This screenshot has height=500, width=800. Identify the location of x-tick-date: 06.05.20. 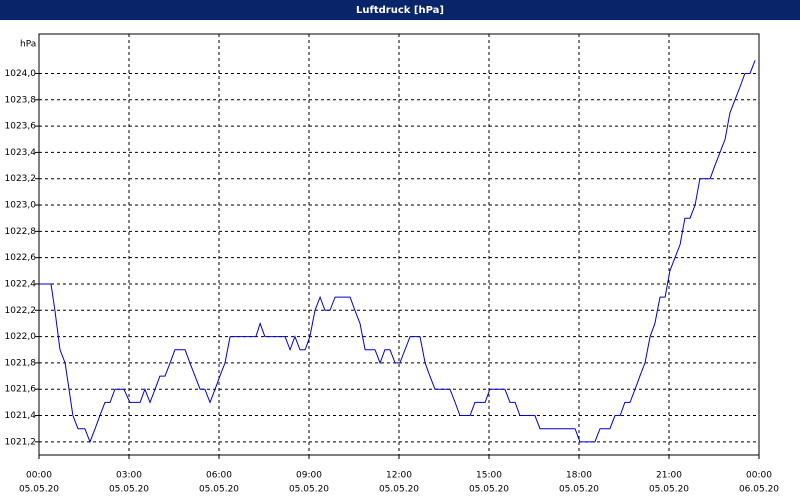
(759, 490).